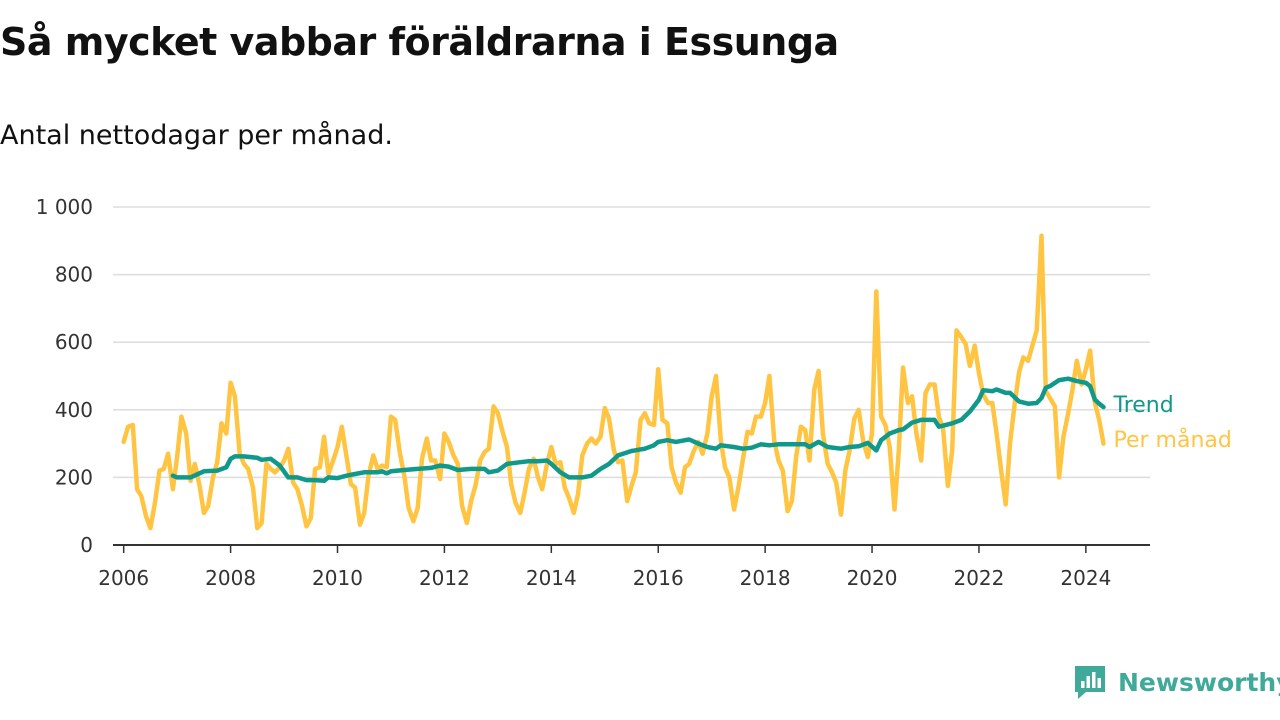  I want to click on x-tick-label: 2020, so click(872, 578).